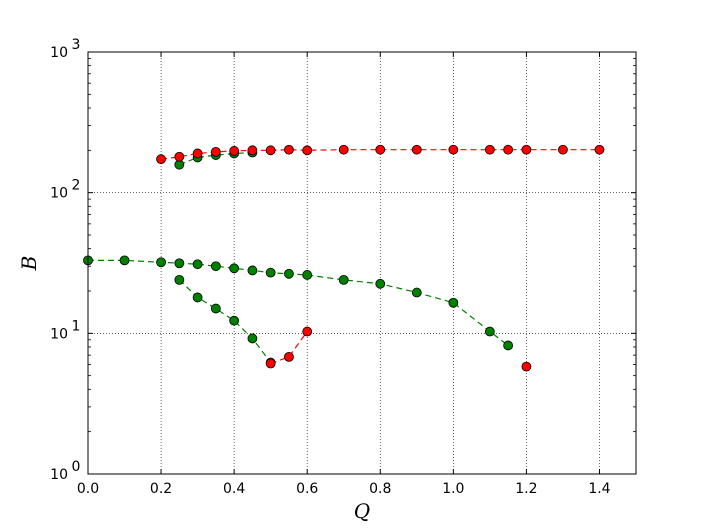 Image resolution: width=706 pixels, height=528 pixels. Describe the element at coordinates (88, 489) in the screenshot. I see `x-tick-label: 0.0` at that location.